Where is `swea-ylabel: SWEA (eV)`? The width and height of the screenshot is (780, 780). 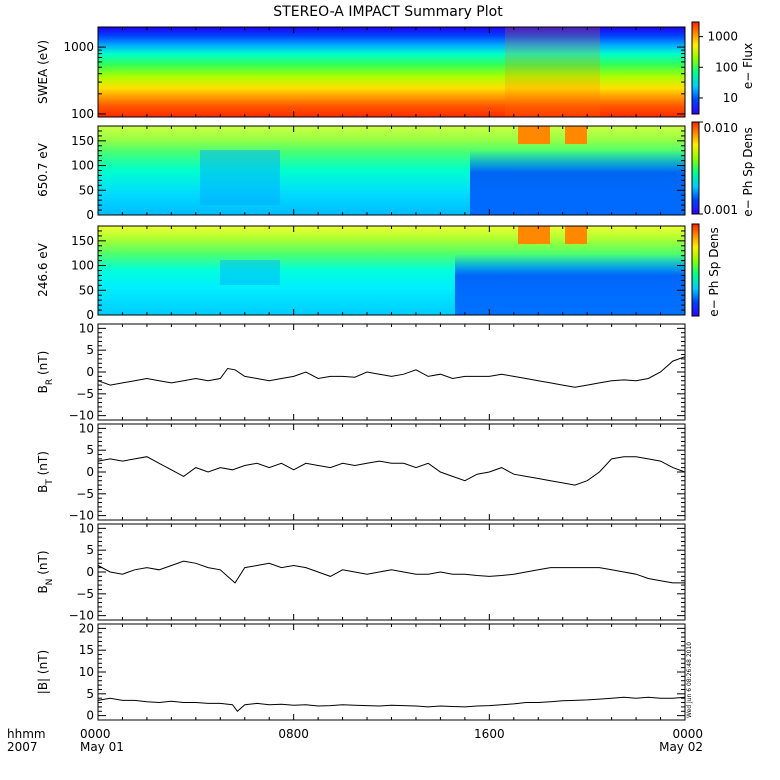
swea-ylabel: SWEA (eV) is located at coordinates (43, 72).